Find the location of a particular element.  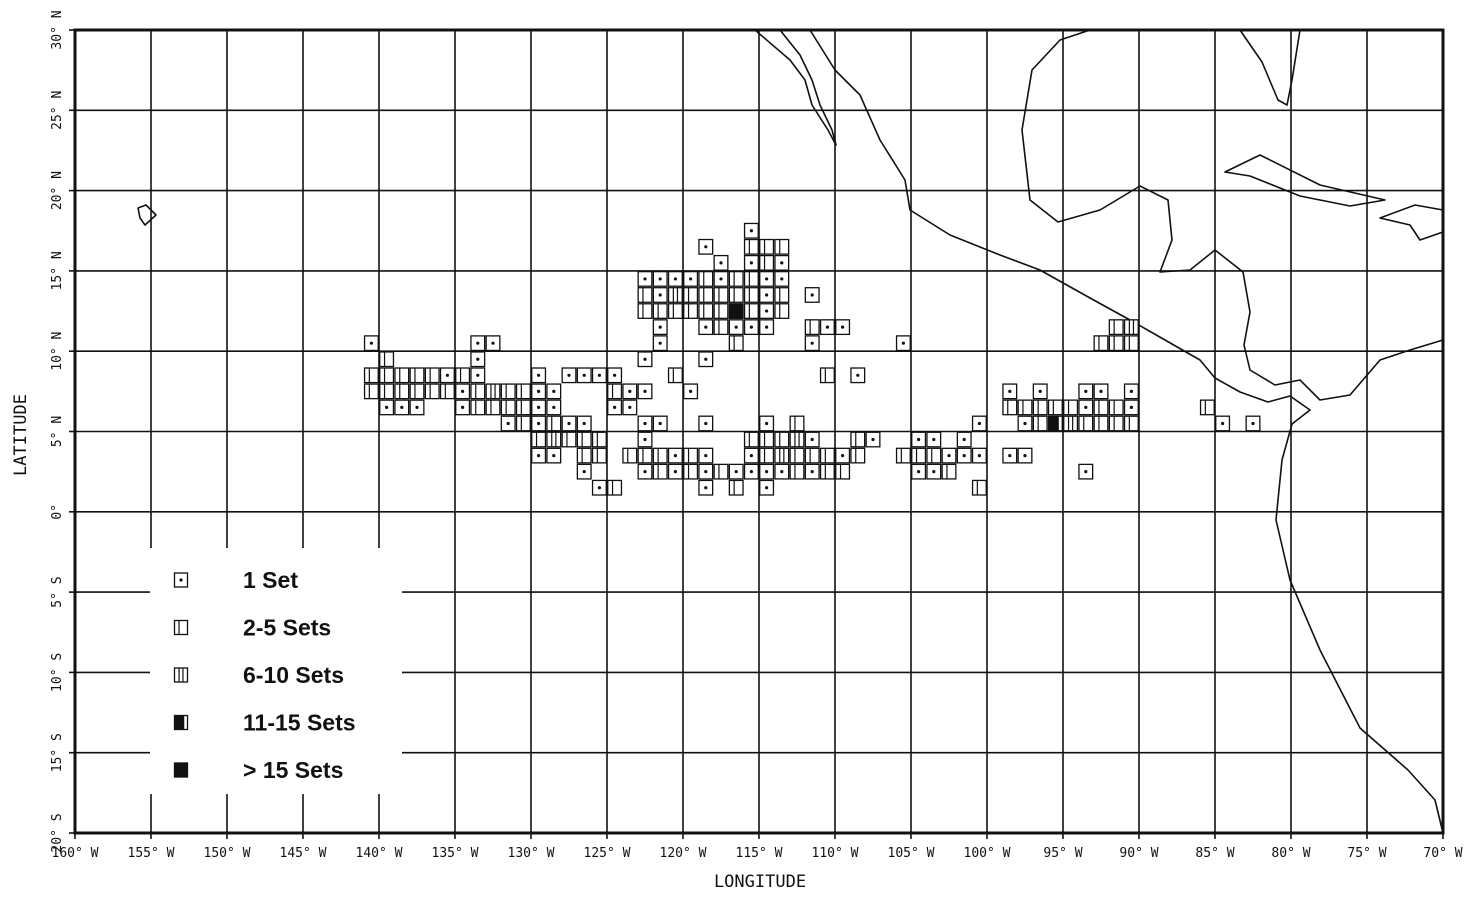

y-tick-label: 15° S is located at coordinates (57, 752).